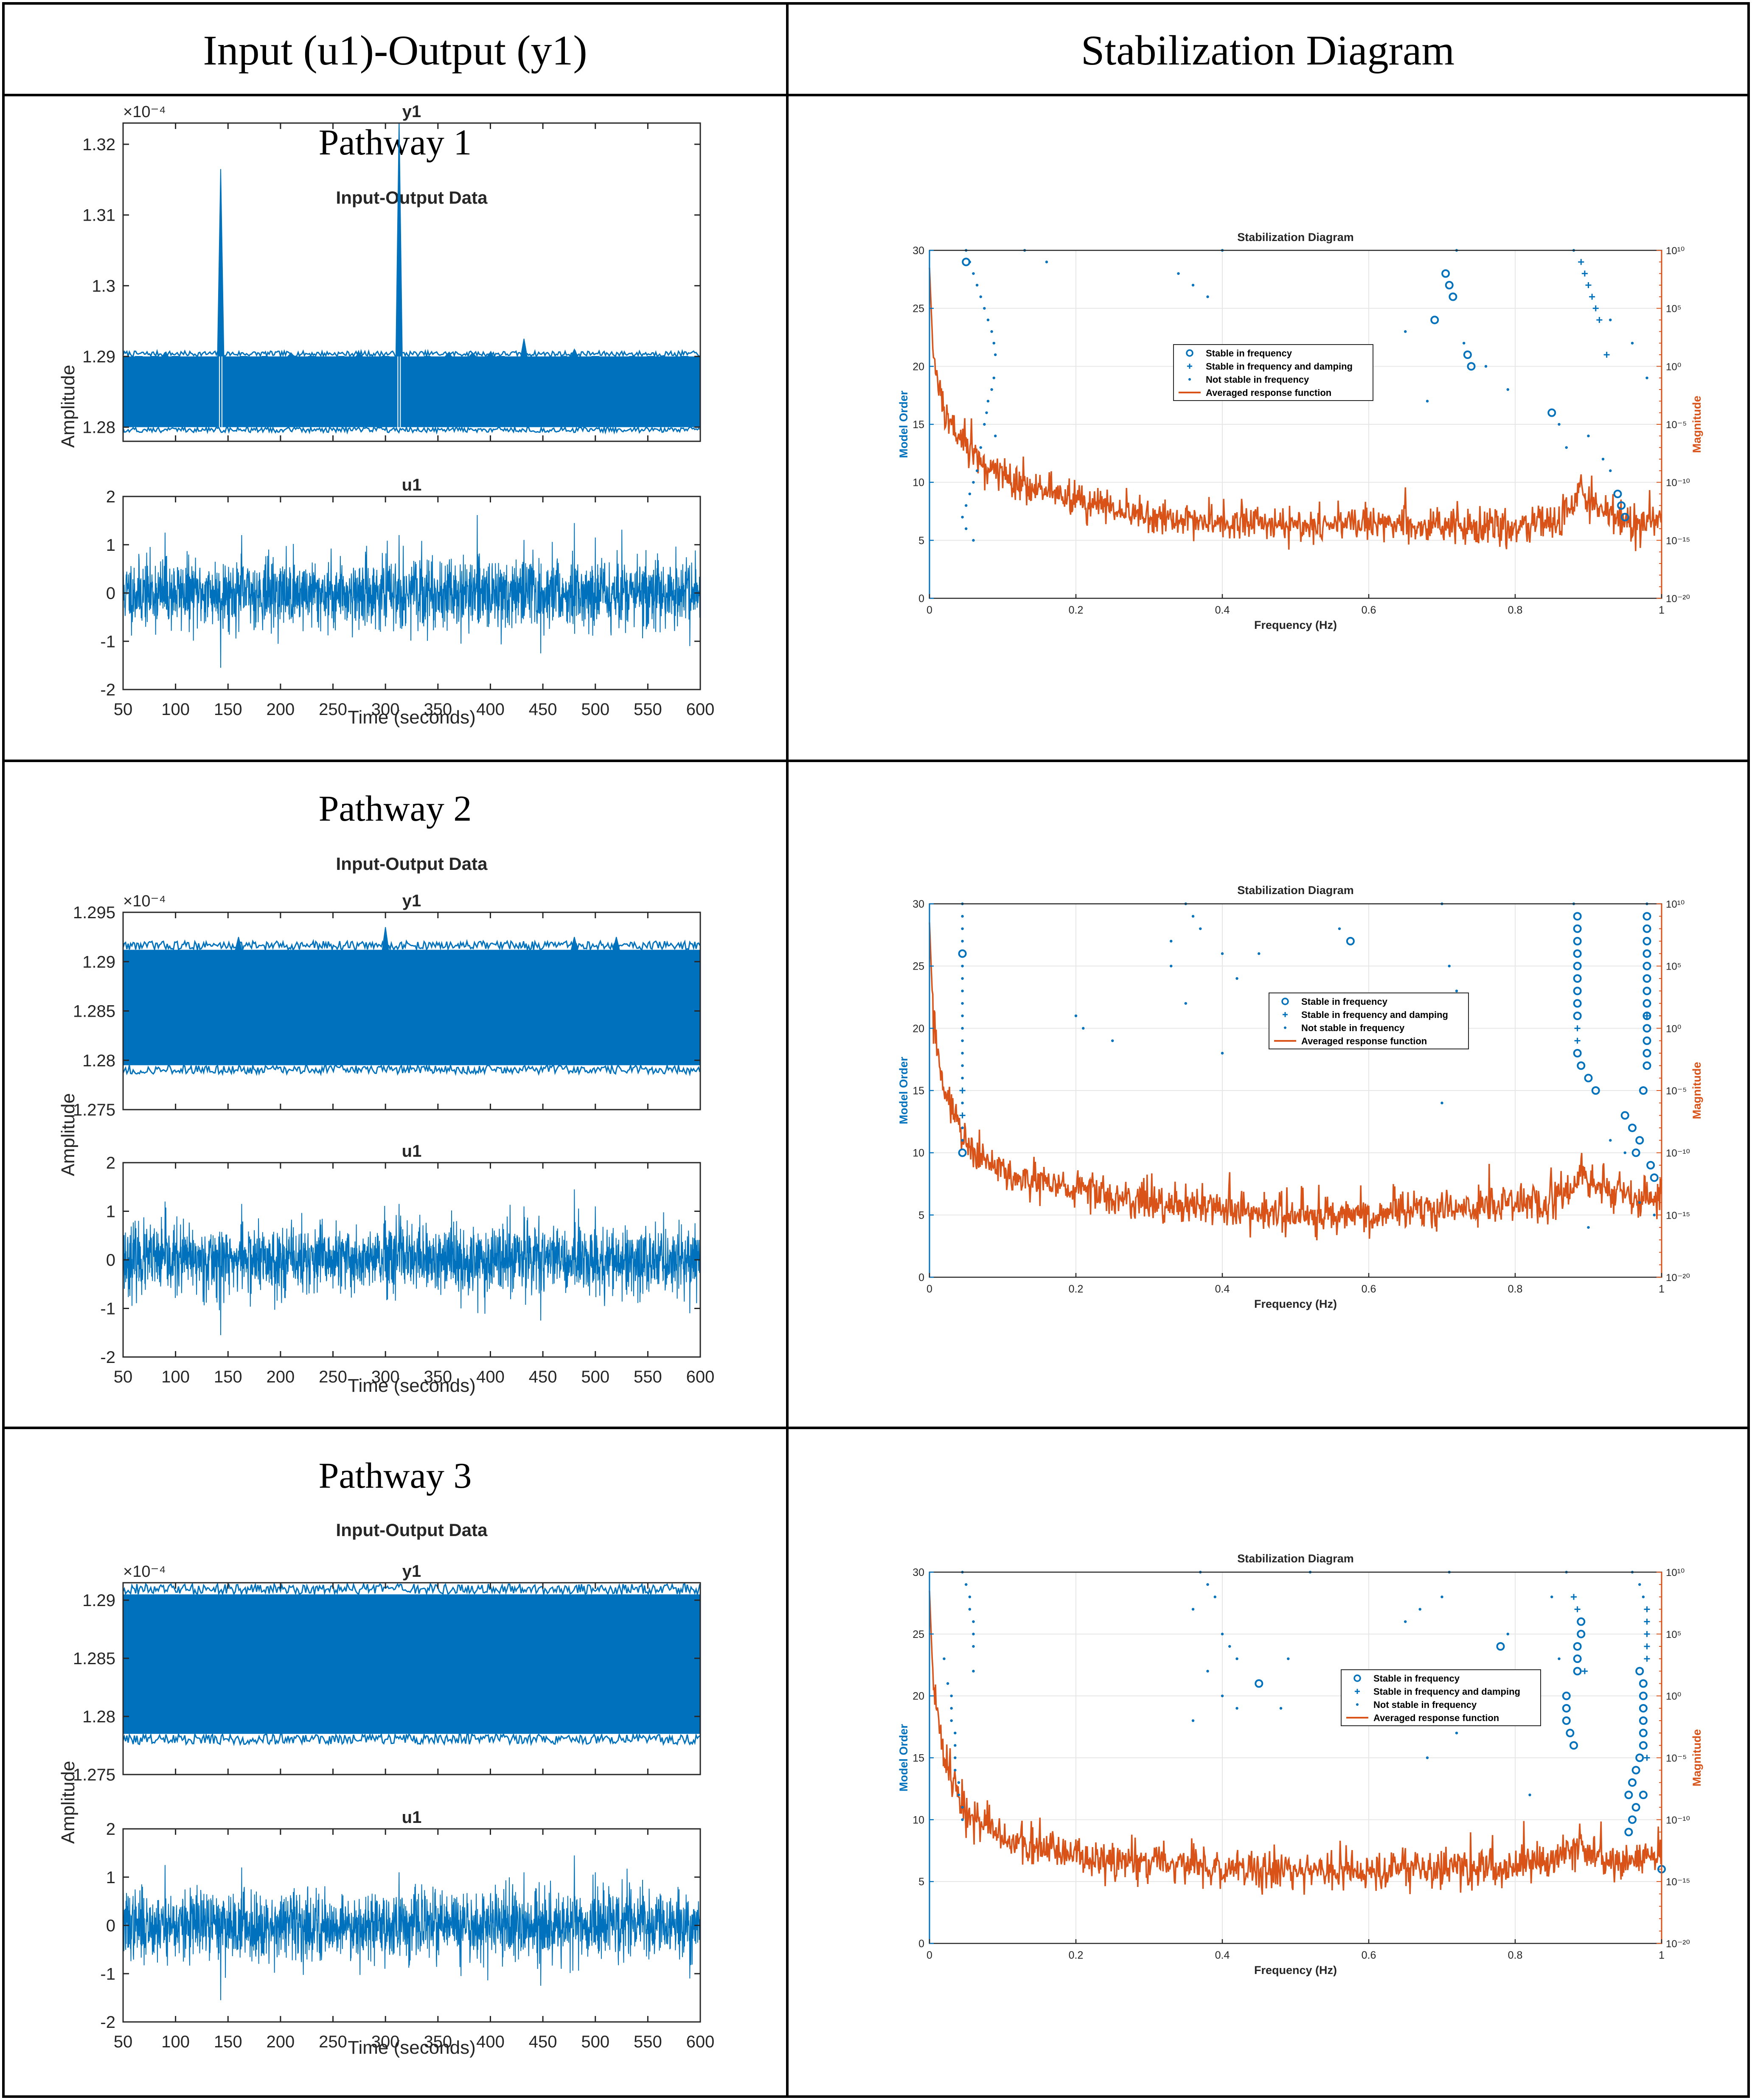 This screenshot has width=1752, height=2100. Describe the element at coordinates (1267, 50) in the screenshot. I see `column-header-stabilization: Stabilization Diagram` at that location.